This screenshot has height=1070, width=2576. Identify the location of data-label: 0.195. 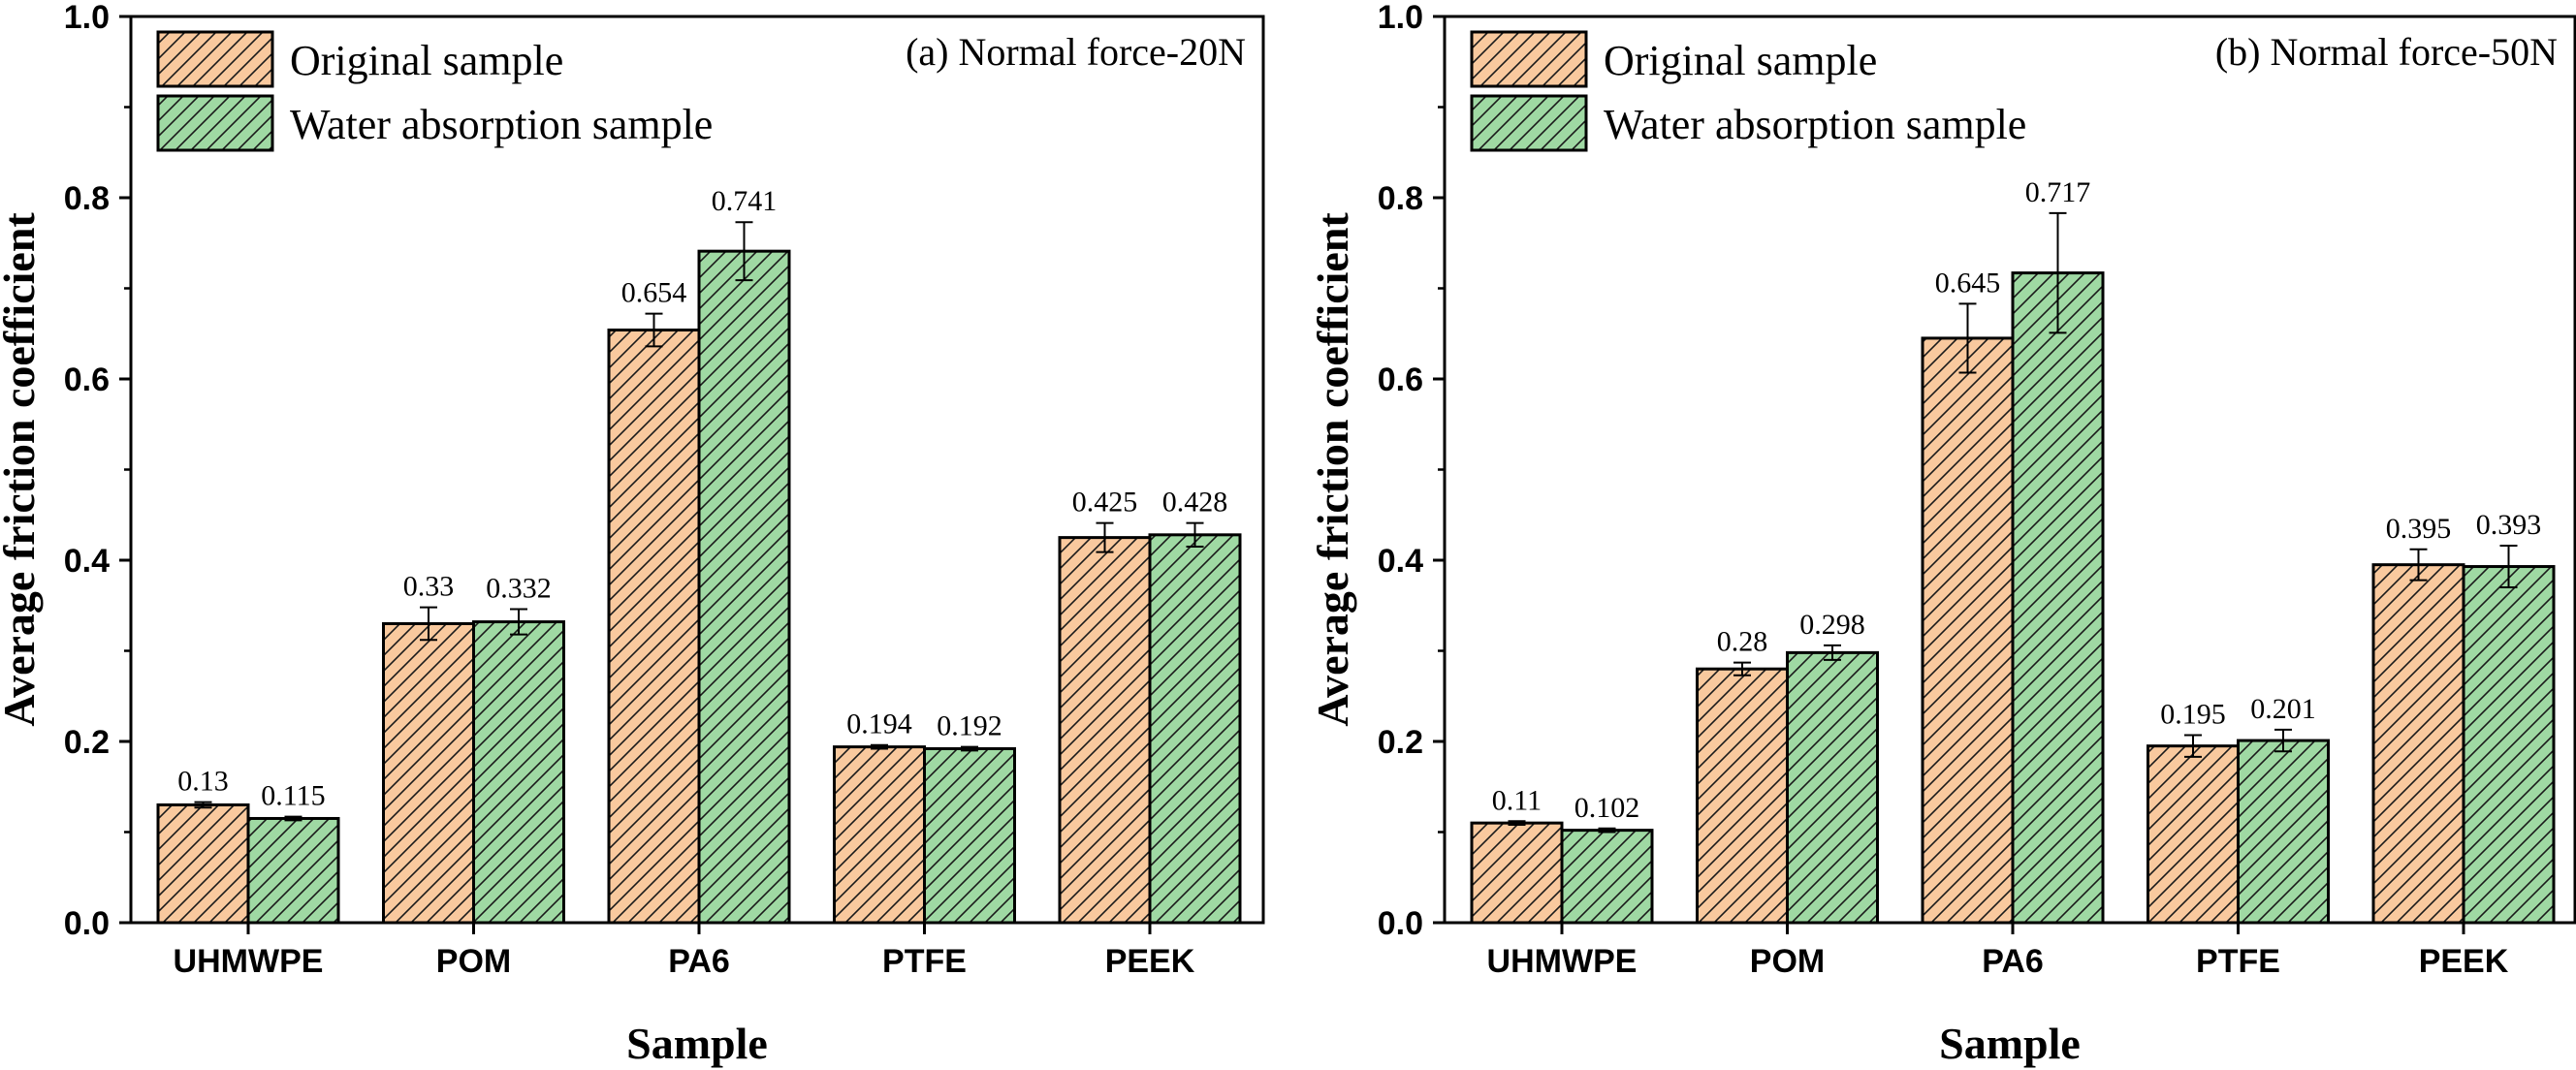
(2193, 714).